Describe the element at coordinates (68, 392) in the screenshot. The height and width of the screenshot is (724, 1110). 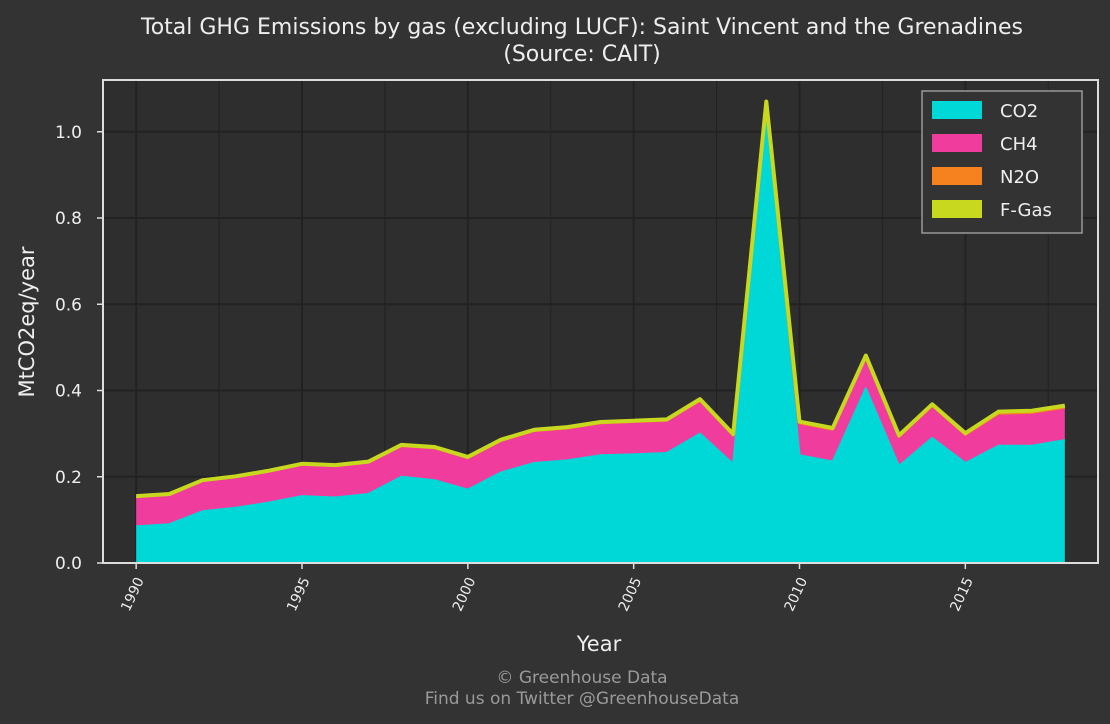
I see `y-tick-label-2: 0.4` at that location.